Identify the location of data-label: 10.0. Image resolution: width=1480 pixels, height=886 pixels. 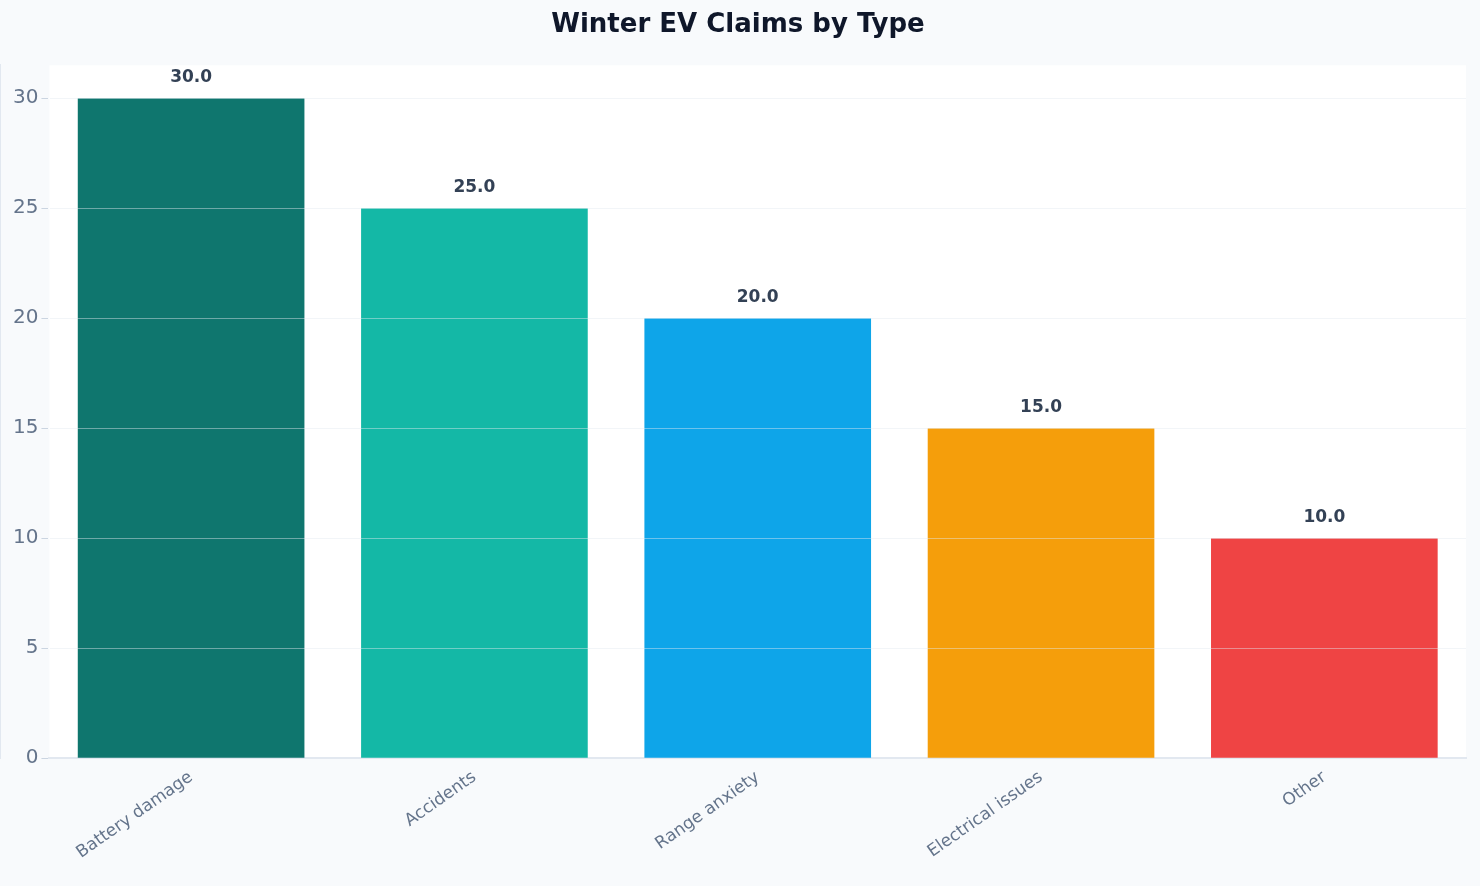
(1324, 516).